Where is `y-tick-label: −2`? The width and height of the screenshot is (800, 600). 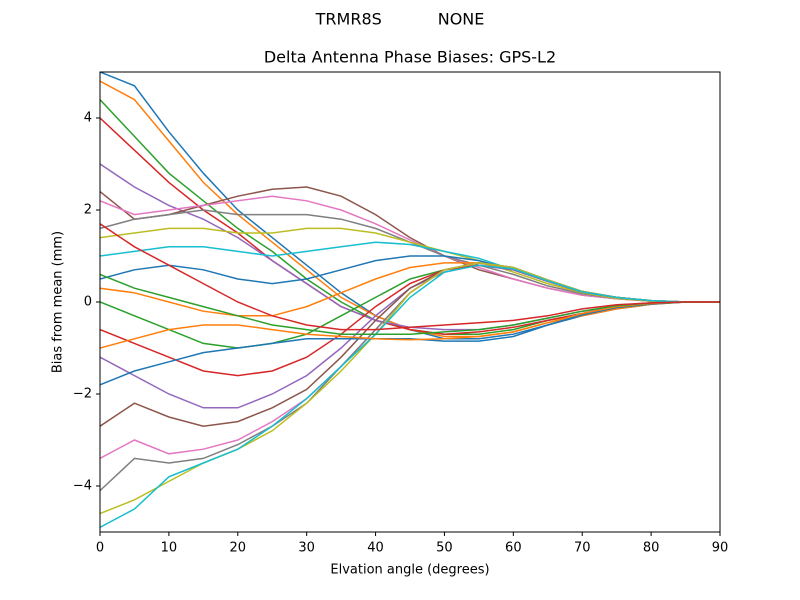 y-tick-label: −2 is located at coordinates (82, 394).